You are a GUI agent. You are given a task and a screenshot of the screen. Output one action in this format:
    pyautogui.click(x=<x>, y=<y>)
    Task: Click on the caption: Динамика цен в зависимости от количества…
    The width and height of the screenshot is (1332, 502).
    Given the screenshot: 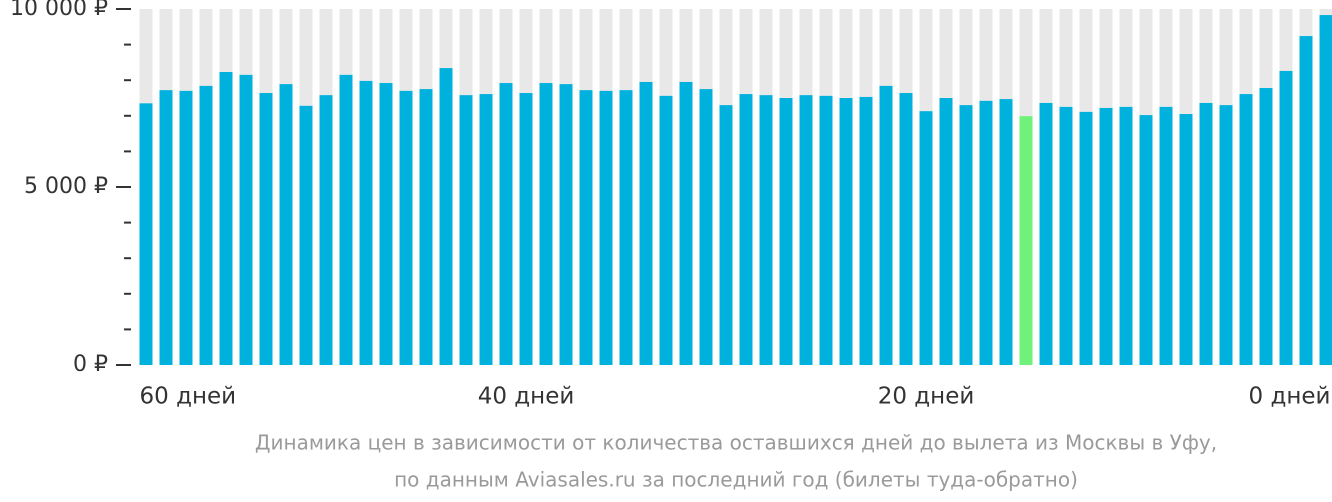 What is the action you would take?
    pyautogui.click(x=736, y=443)
    